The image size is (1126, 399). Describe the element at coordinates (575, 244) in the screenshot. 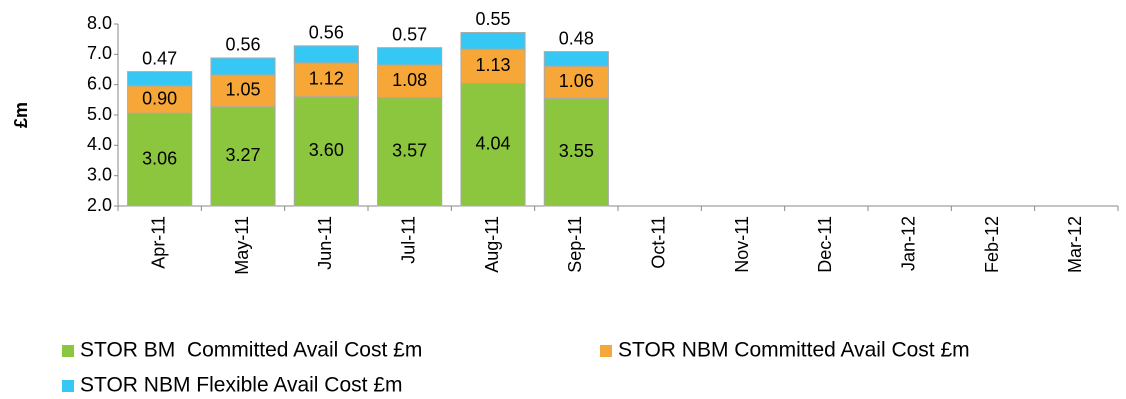

I see `x-tick-label: Sep-11` at that location.